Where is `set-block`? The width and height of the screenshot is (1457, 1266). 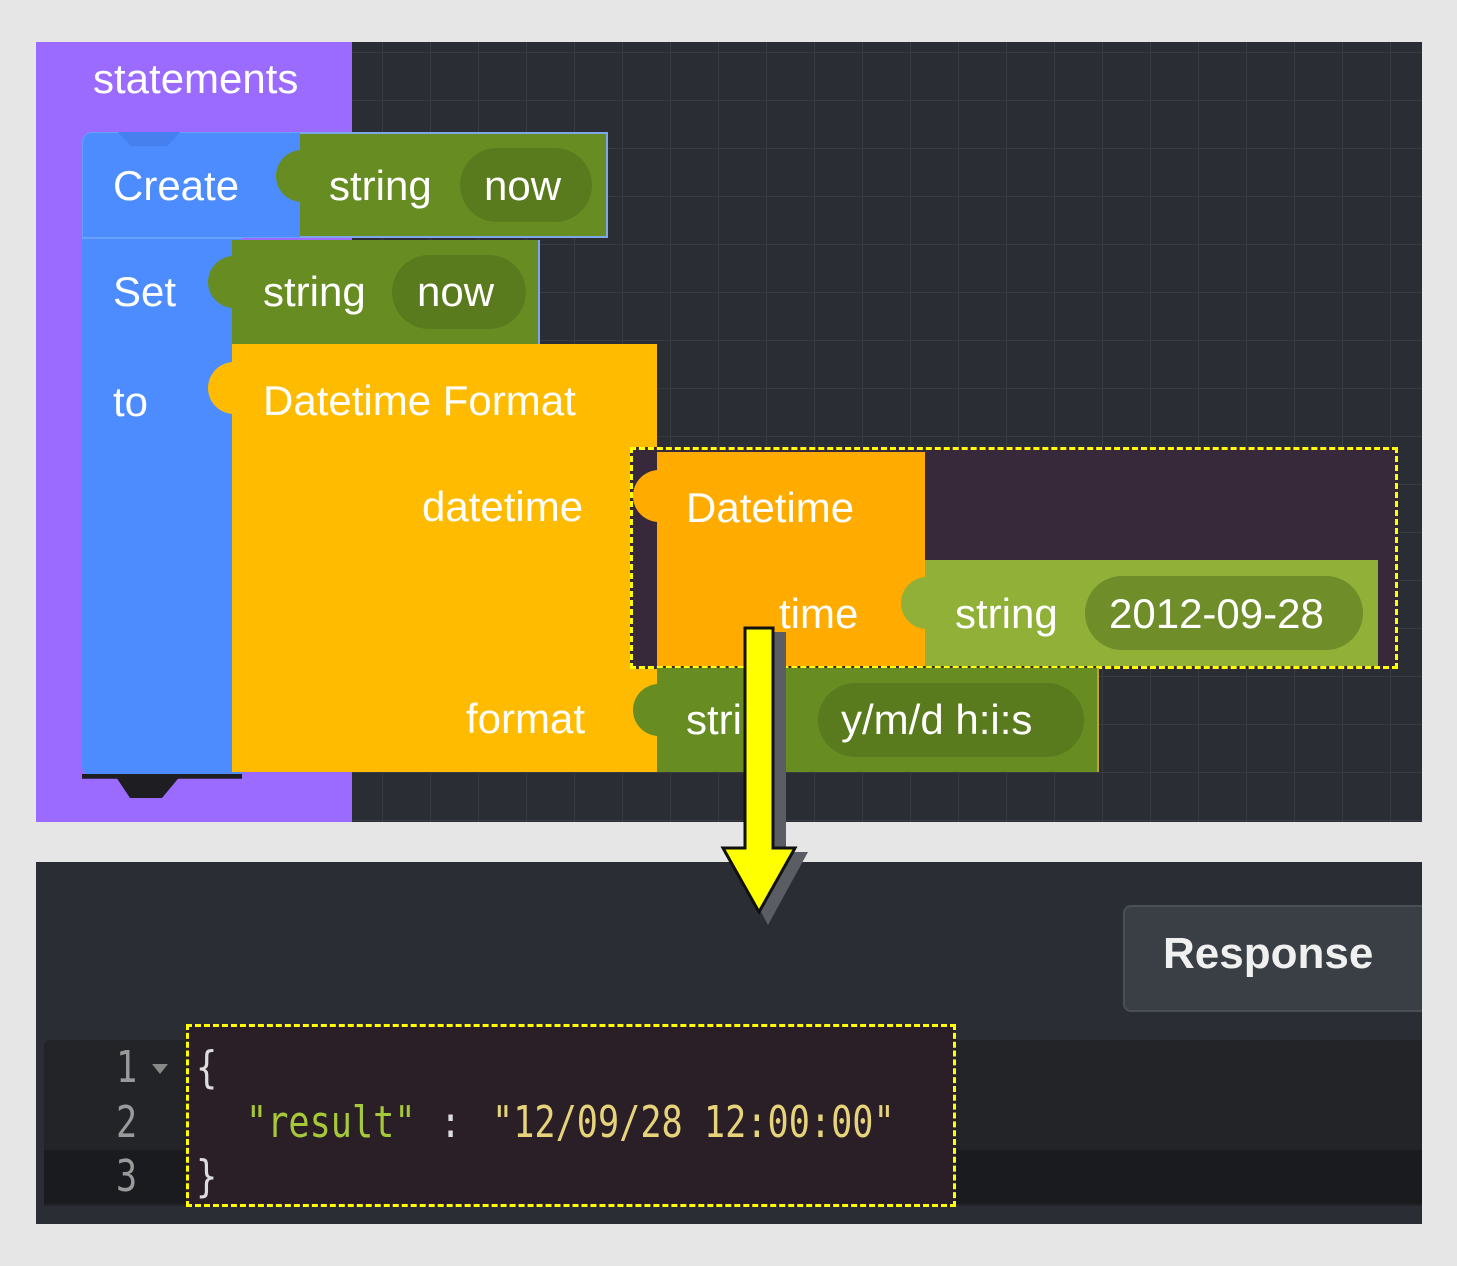 set-block is located at coordinates (162, 507).